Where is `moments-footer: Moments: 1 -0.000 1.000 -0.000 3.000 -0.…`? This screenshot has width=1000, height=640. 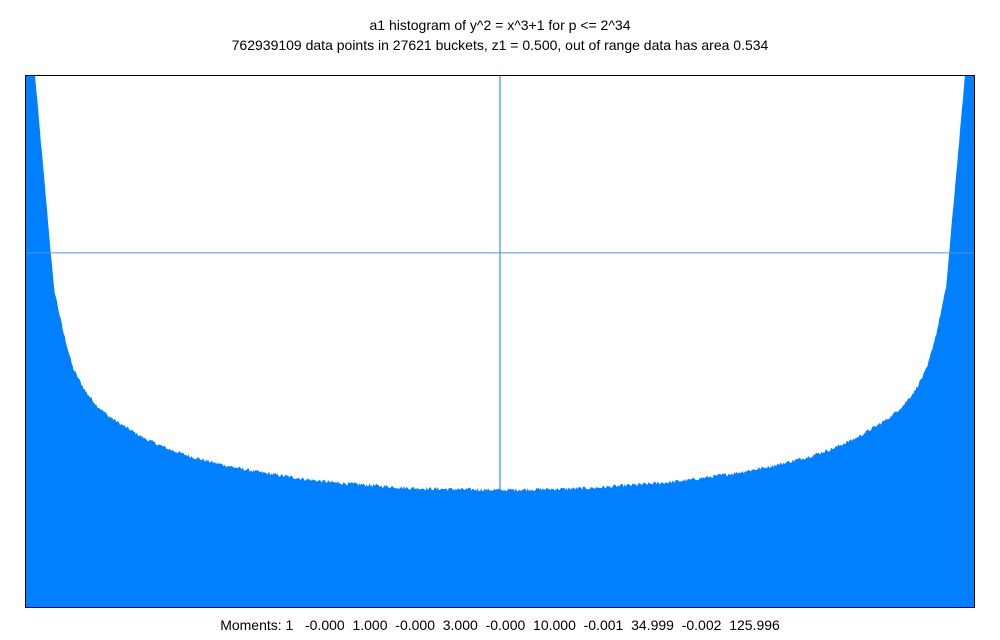
moments-footer: Moments: 1 -0.000 1.000 -0.000 3.000 -0.… is located at coordinates (500, 625).